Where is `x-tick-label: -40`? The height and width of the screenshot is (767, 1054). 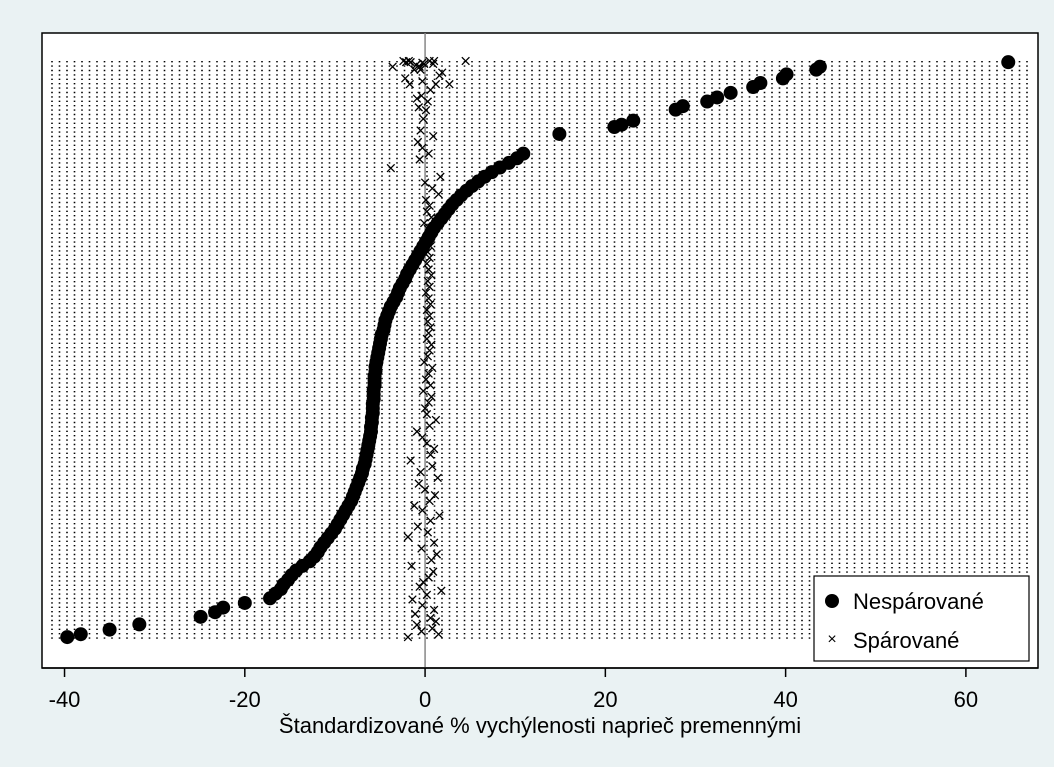 x-tick-label: -40 is located at coordinates (65, 699).